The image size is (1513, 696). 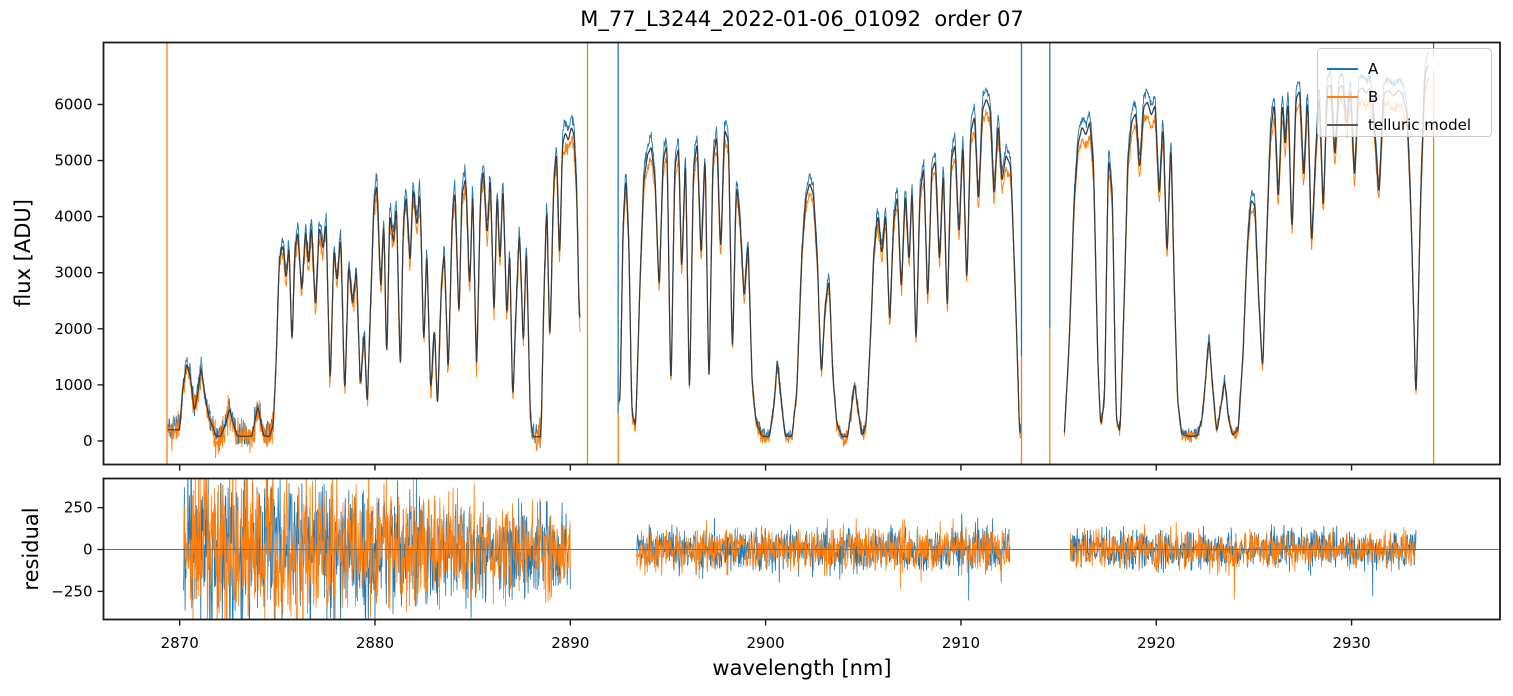 What do you see at coordinates (1351, 643) in the screenshot?
I see `x-tick-label: 2930` at bounding box center [1351, 643].